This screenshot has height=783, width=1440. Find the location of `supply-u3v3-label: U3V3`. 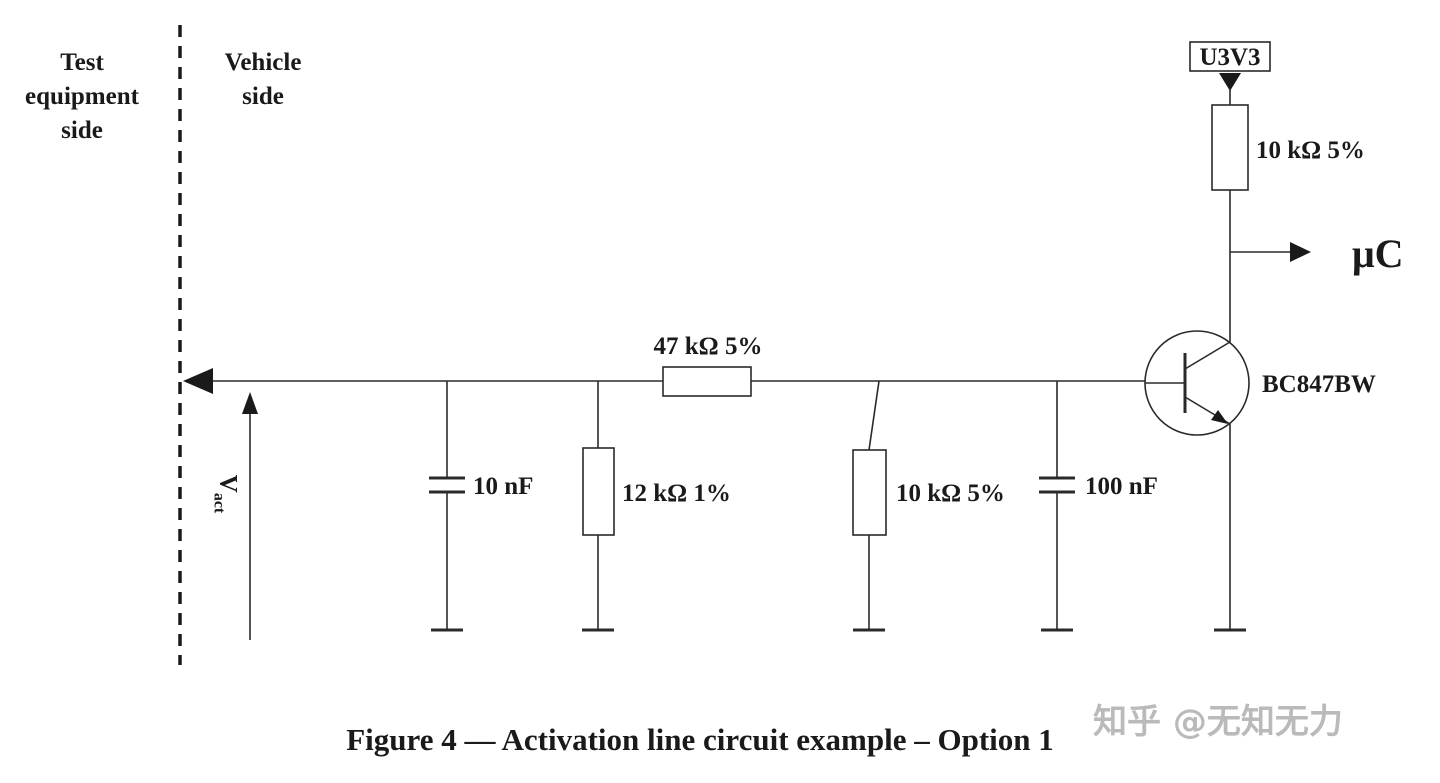

supply-u3v3-label: U3V3 is located at coordinates (1230, 57).